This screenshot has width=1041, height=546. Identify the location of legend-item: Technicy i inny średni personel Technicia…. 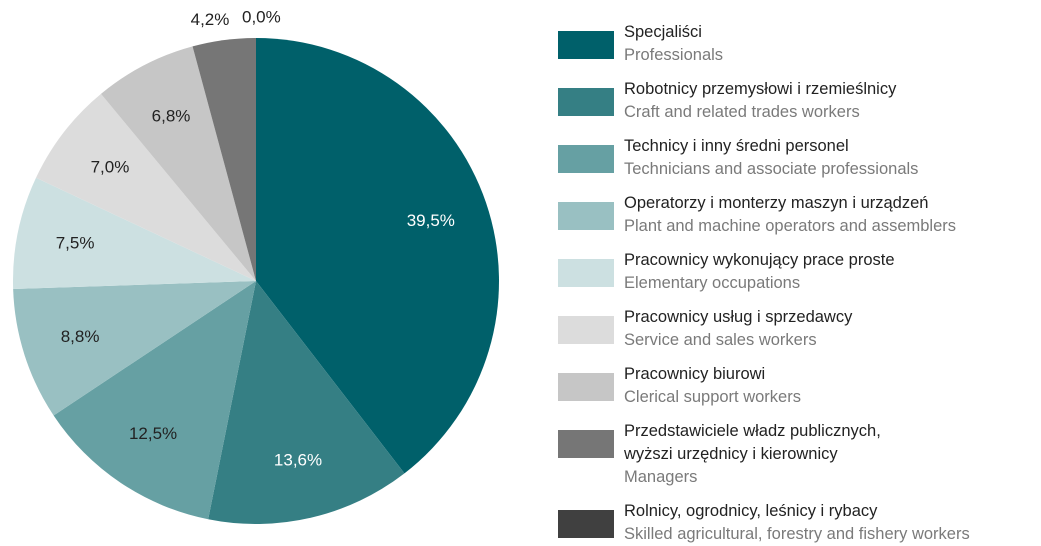
(798, 158).